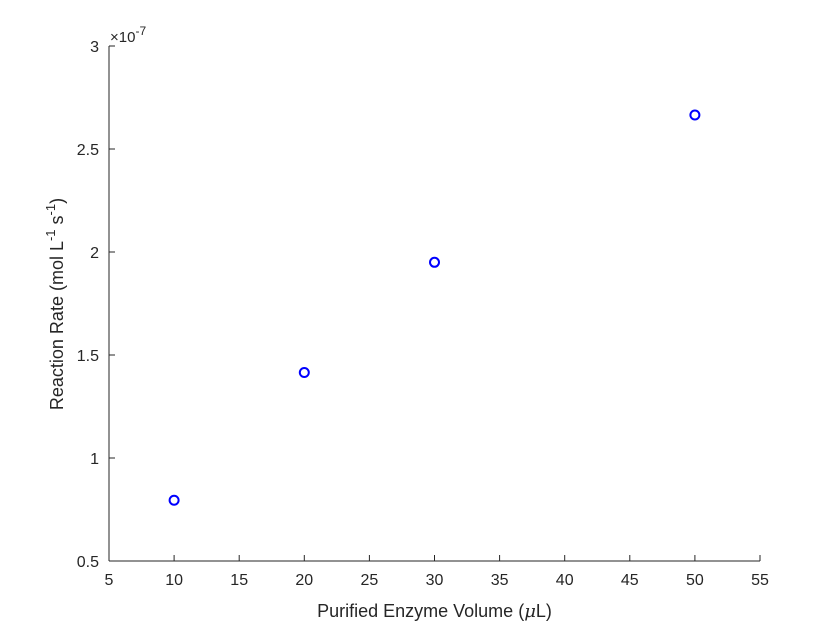 This screenshot has height=630, width=840. What do you see at coordinates (55, 304) in the screenshot?
I see `y-axis-label: Reaction Rate (mol L-1 s-1)` at bounding box center [55, 304].